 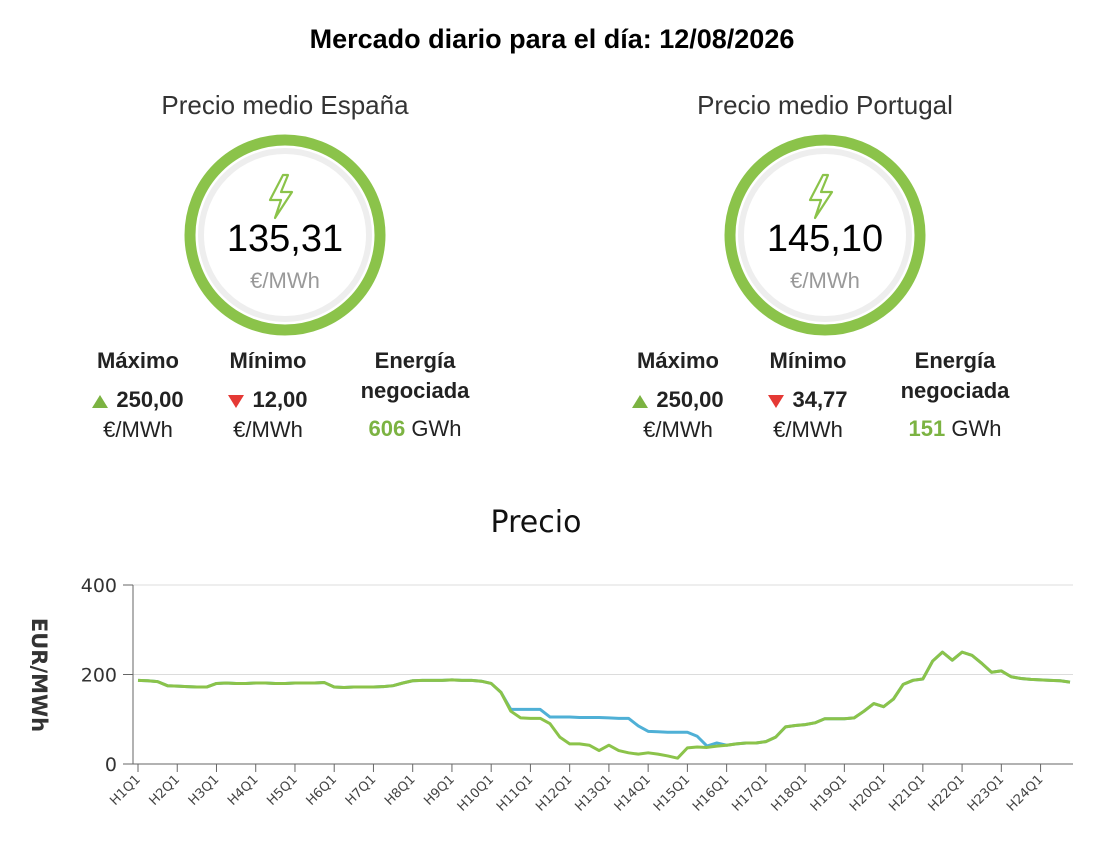 I want to click on stat-value: 12,00, so click(x=280, y=399).